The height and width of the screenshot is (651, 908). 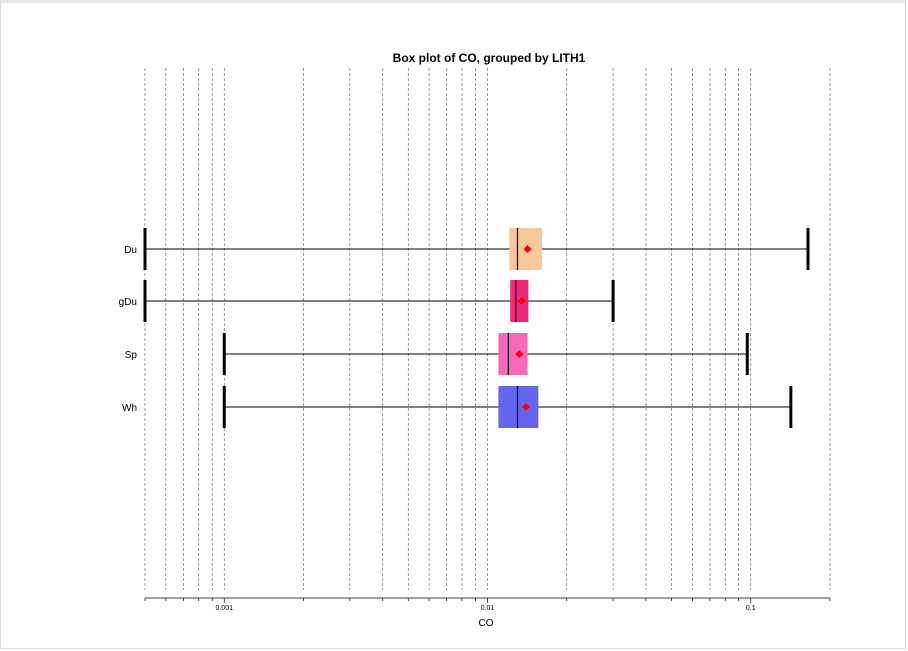 What do you see at coordinates (751, 608) in the screenshot?
I see `x-tick-label: 0.1` at bounding box center [751, 608].